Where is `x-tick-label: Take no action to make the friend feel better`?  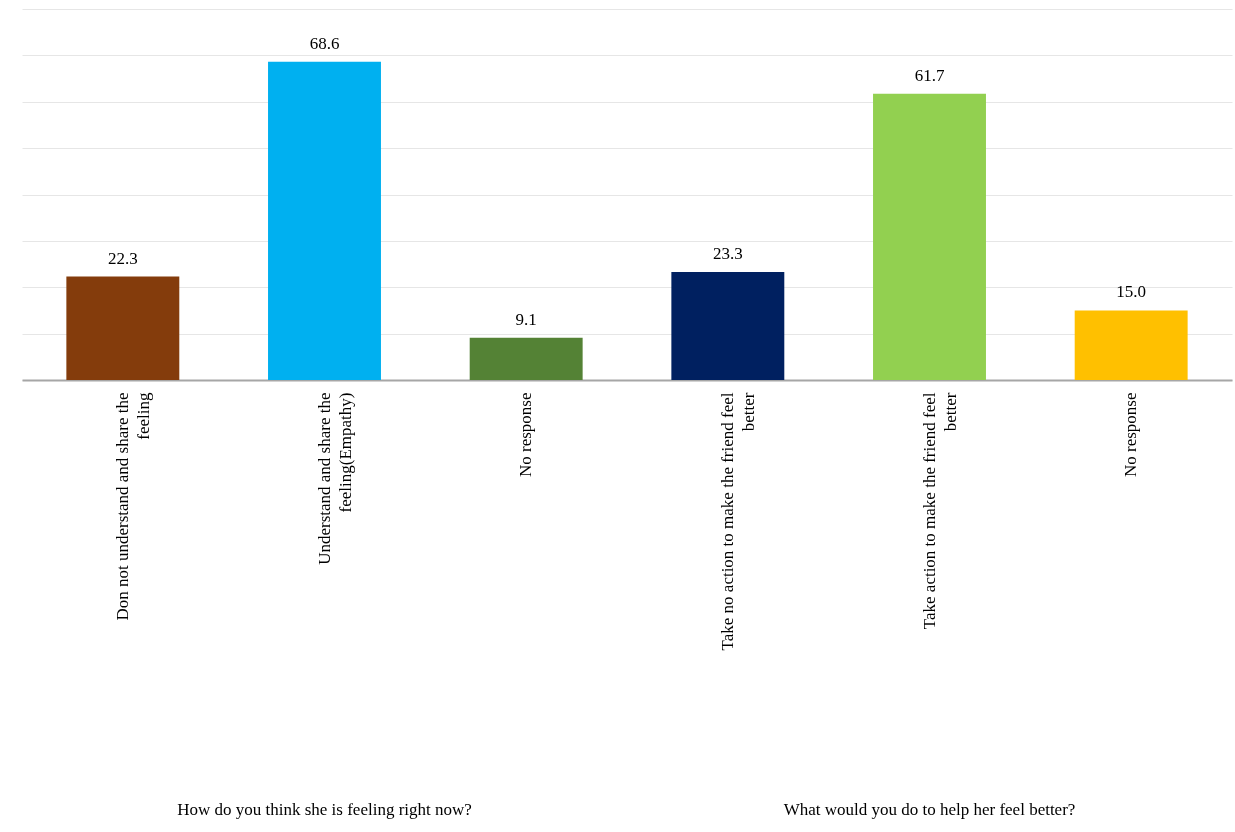
x-tick-label: Take no action to make the friend feel better is located at coordinates (737, 521).